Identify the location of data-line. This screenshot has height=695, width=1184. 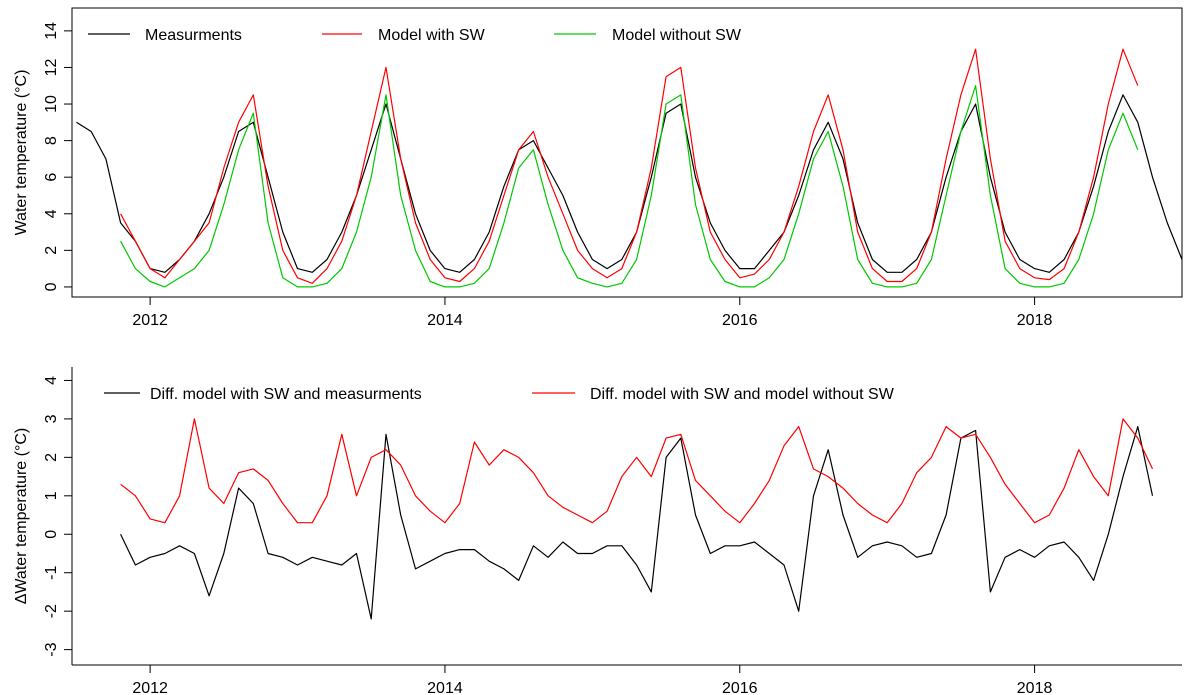
(637, 471).